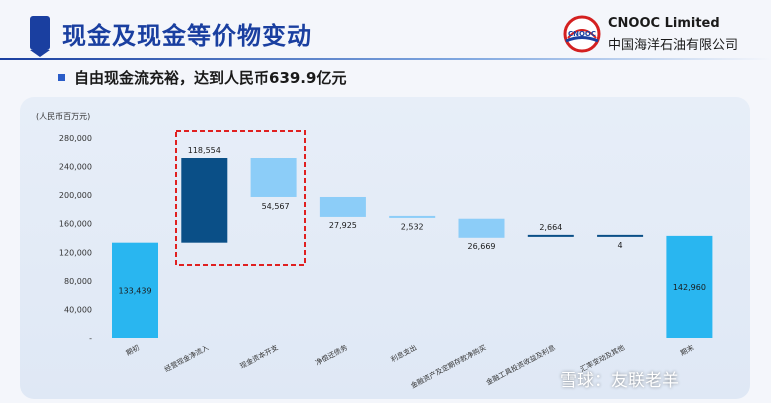 Image resolution: width=771 pixels, height=403 pixels. I want to click on header-divider, so click(385, 59).